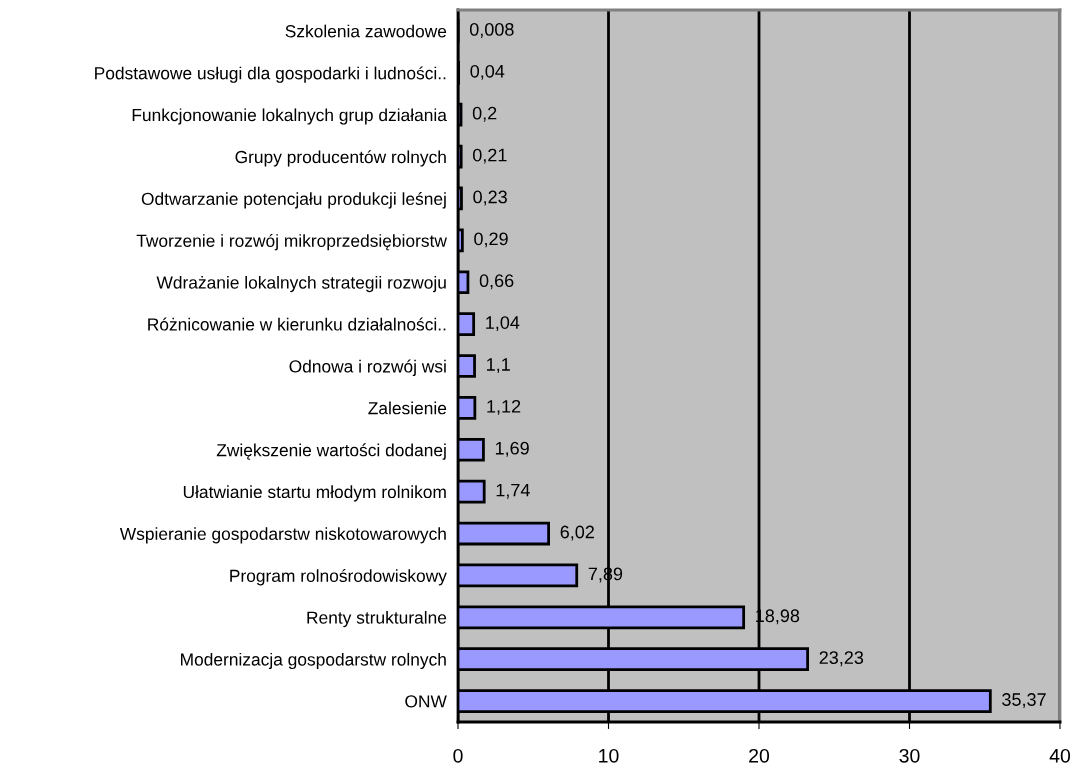  What do you see at coordinates (426, 701) in the screenshot?
I see `y-tick-label: ONW` at bounding box center [426, 701].